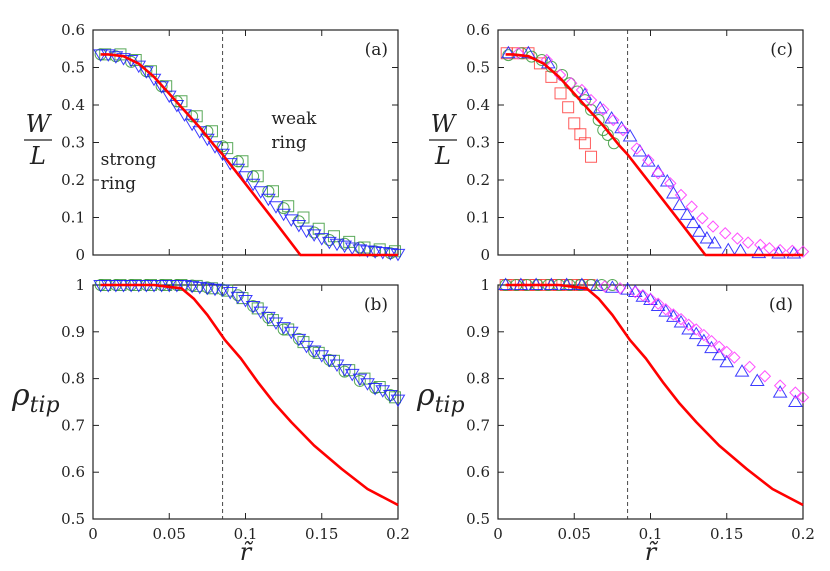 The image size is (830, 571). What do you see at coordinates (73, 425) in the screenshot?
I see `y-tick-label: 0.7` at bounding box center [73, 425].